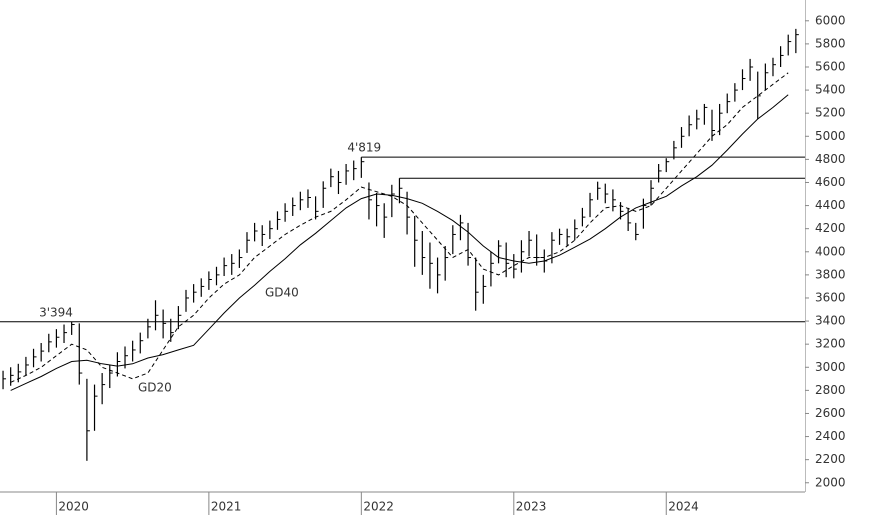  What do you see at coordinates (830, 159) in the screenshot?
I see `y-tick-label: 4800` at bounding box center [830, 159].